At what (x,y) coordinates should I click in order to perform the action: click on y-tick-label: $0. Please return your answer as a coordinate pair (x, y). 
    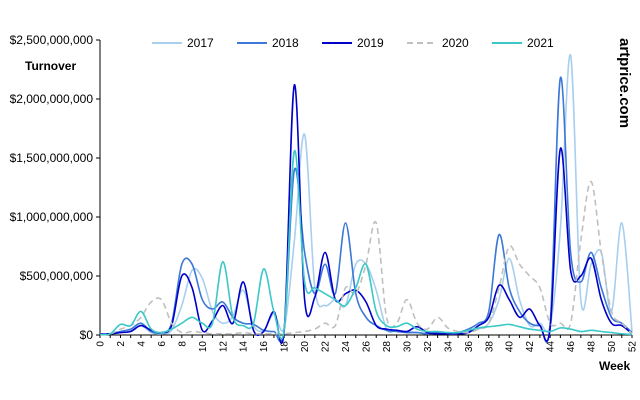
    Looking at the image, I should click on (87, 335).